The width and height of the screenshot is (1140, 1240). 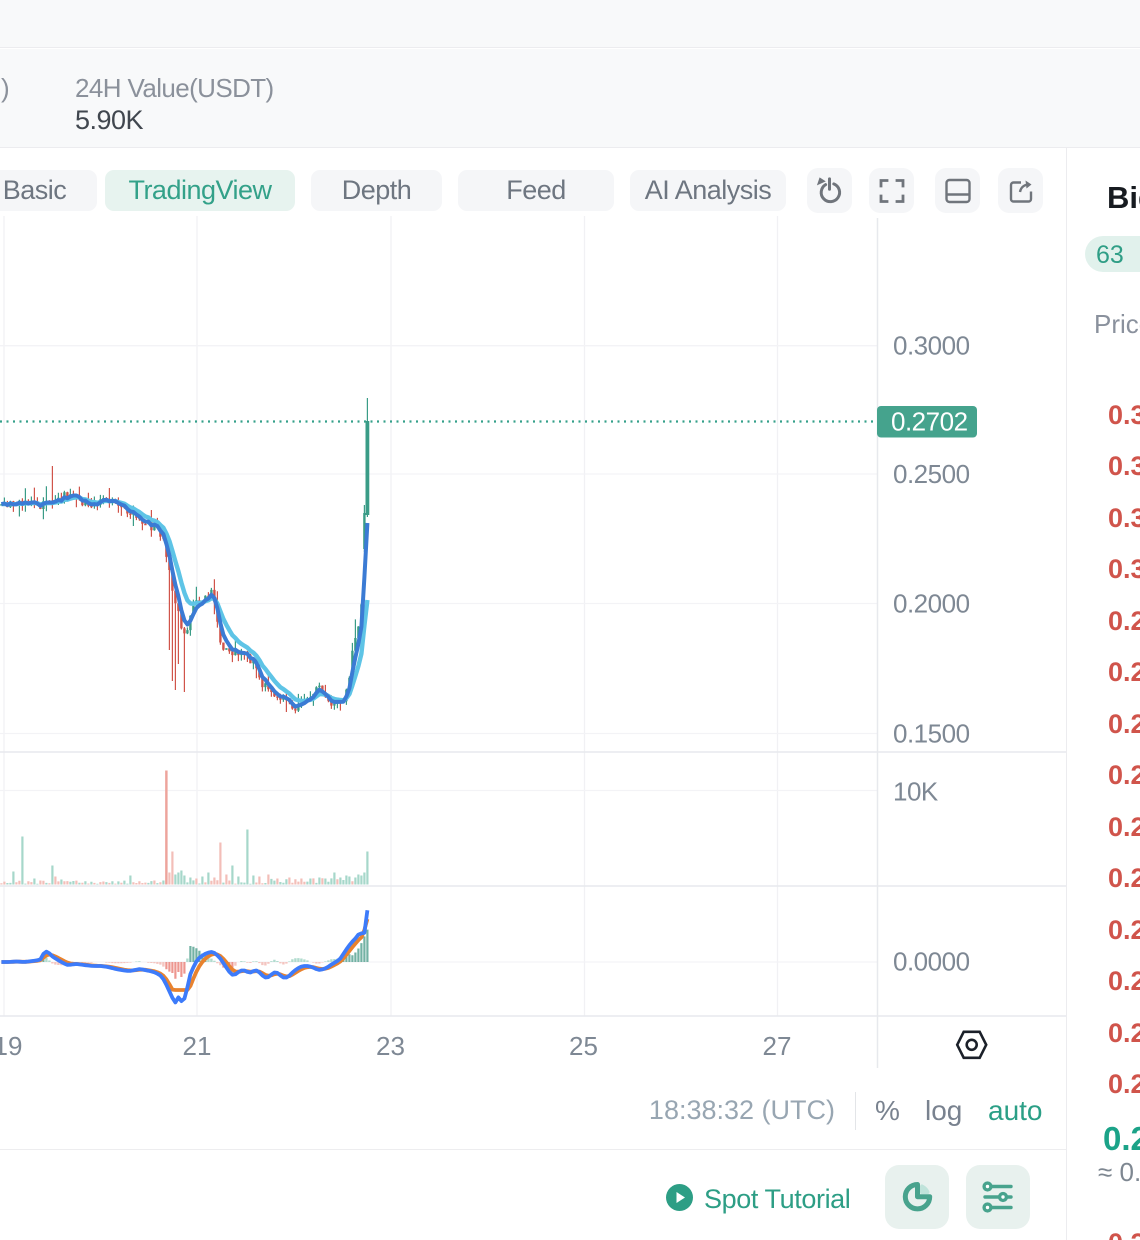 What do you see at coordinates (197, 1046) in the screenshot?
I see `svg-text: 21` at bounding box center [197, 1046].